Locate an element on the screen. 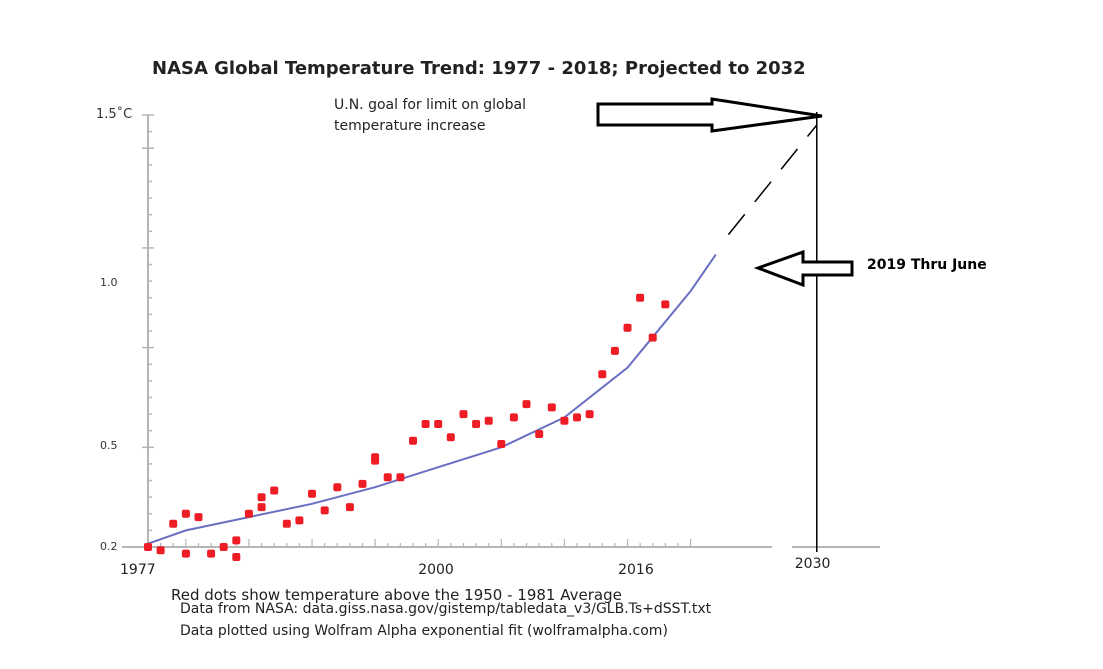 Image resolution: width=1103 pixels, height=669 pixels. x-tick-label: 2016 is located at coordinates (636, 570).